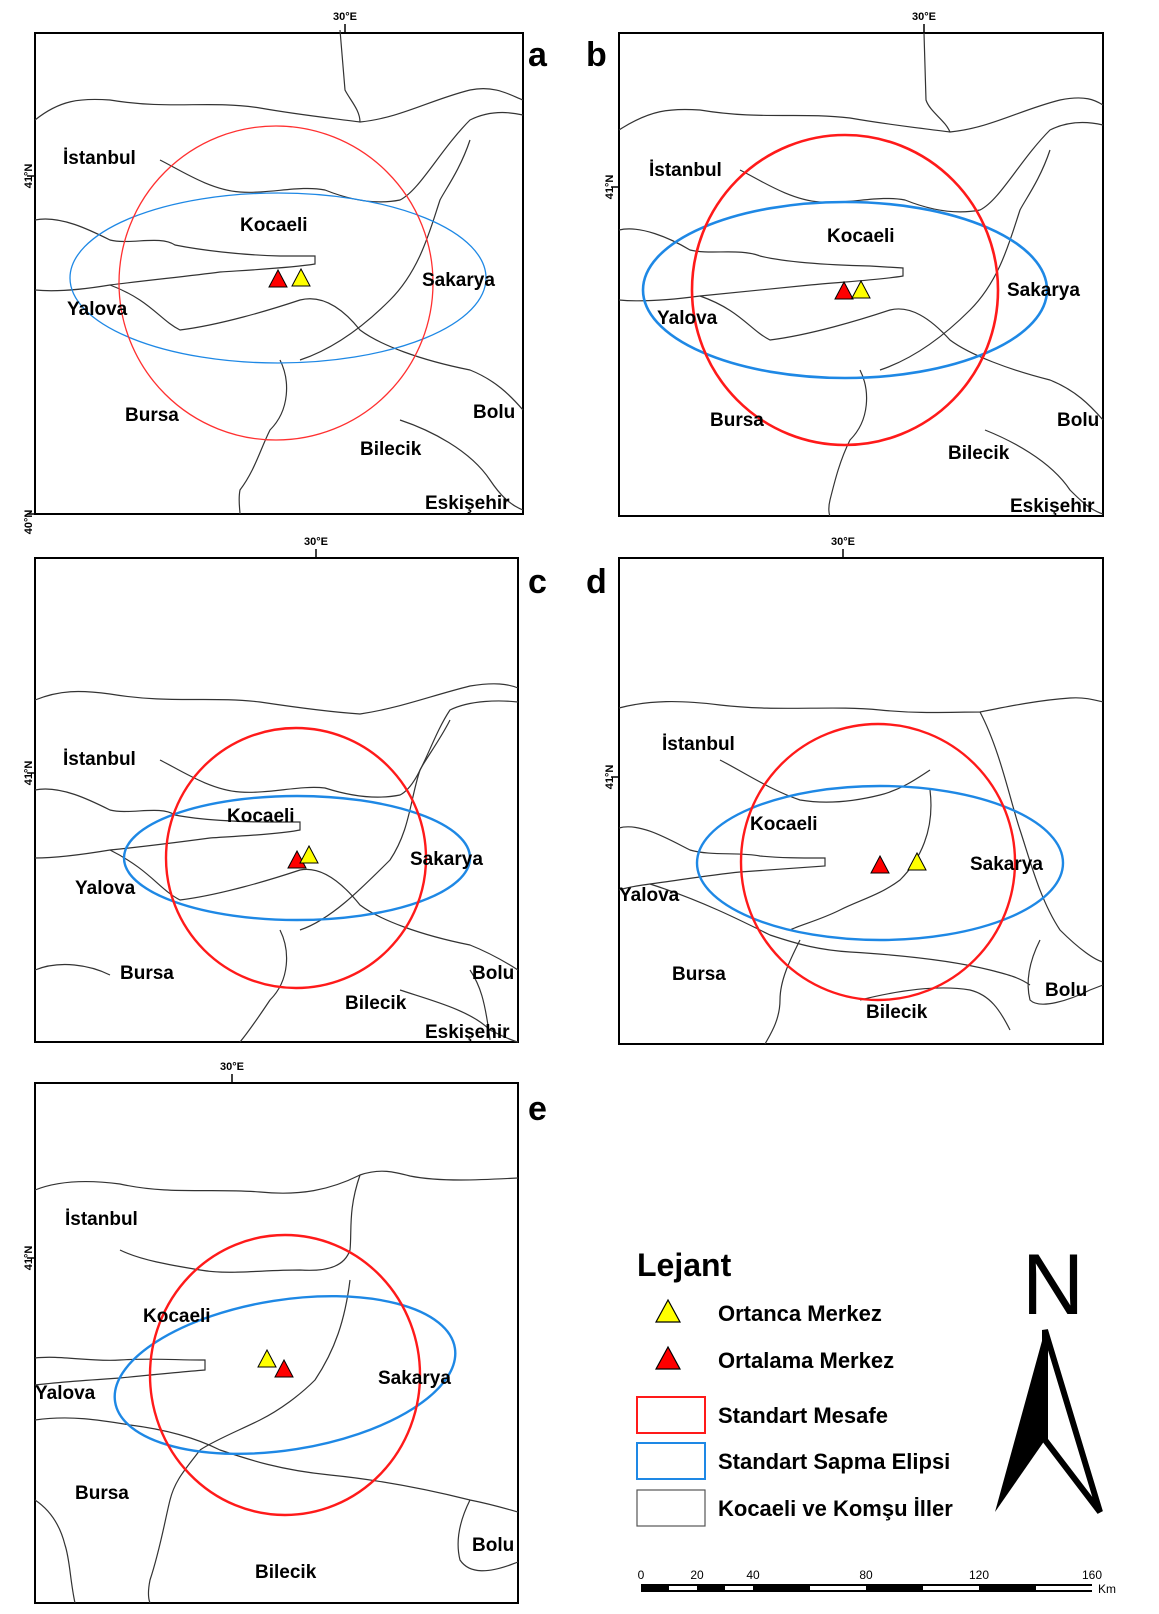  Describe the element at coordinates (866, 1575) in the screenshot. I see `scale-tick: 80` at that location.